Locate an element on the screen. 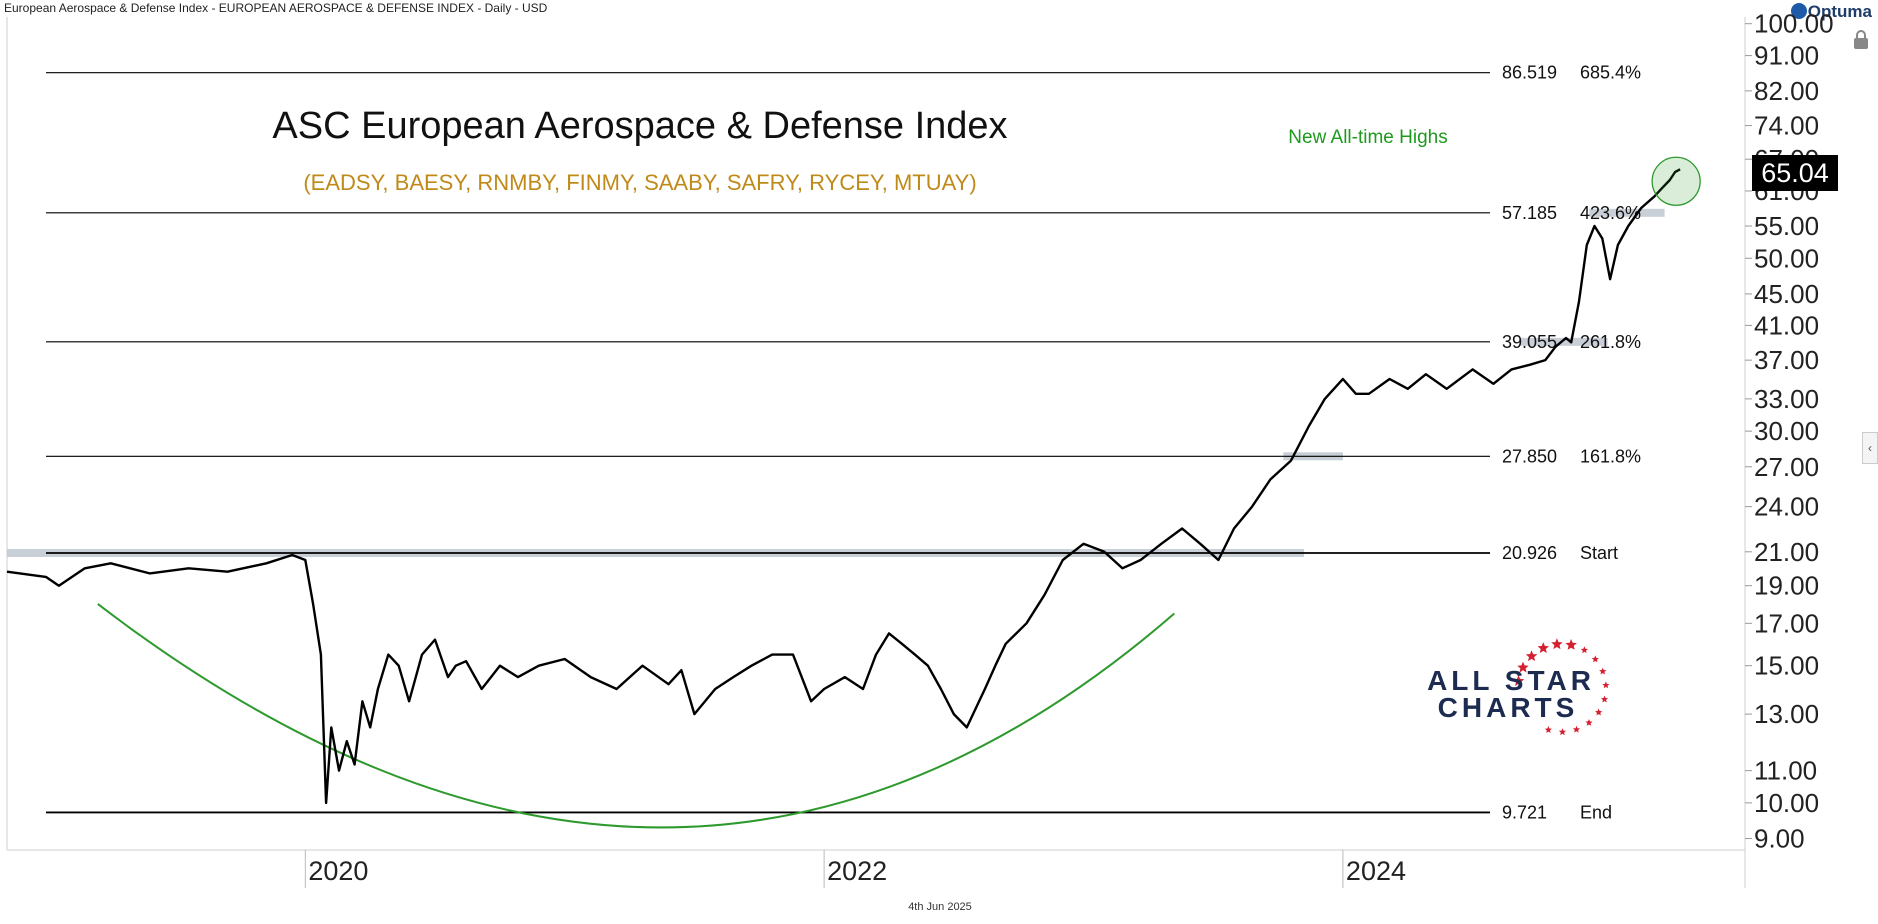 Image resolution: width=1878 pixels, height=924 pixels. last-value-badge: 65.04 is located at coordinates (1795, 173).